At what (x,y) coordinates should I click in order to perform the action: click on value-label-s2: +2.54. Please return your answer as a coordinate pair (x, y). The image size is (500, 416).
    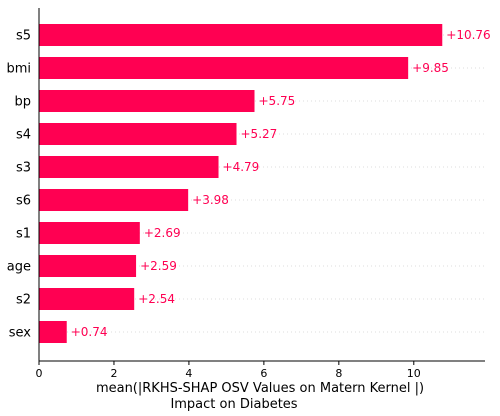
    Looking at the image, I should click on (156, 299).